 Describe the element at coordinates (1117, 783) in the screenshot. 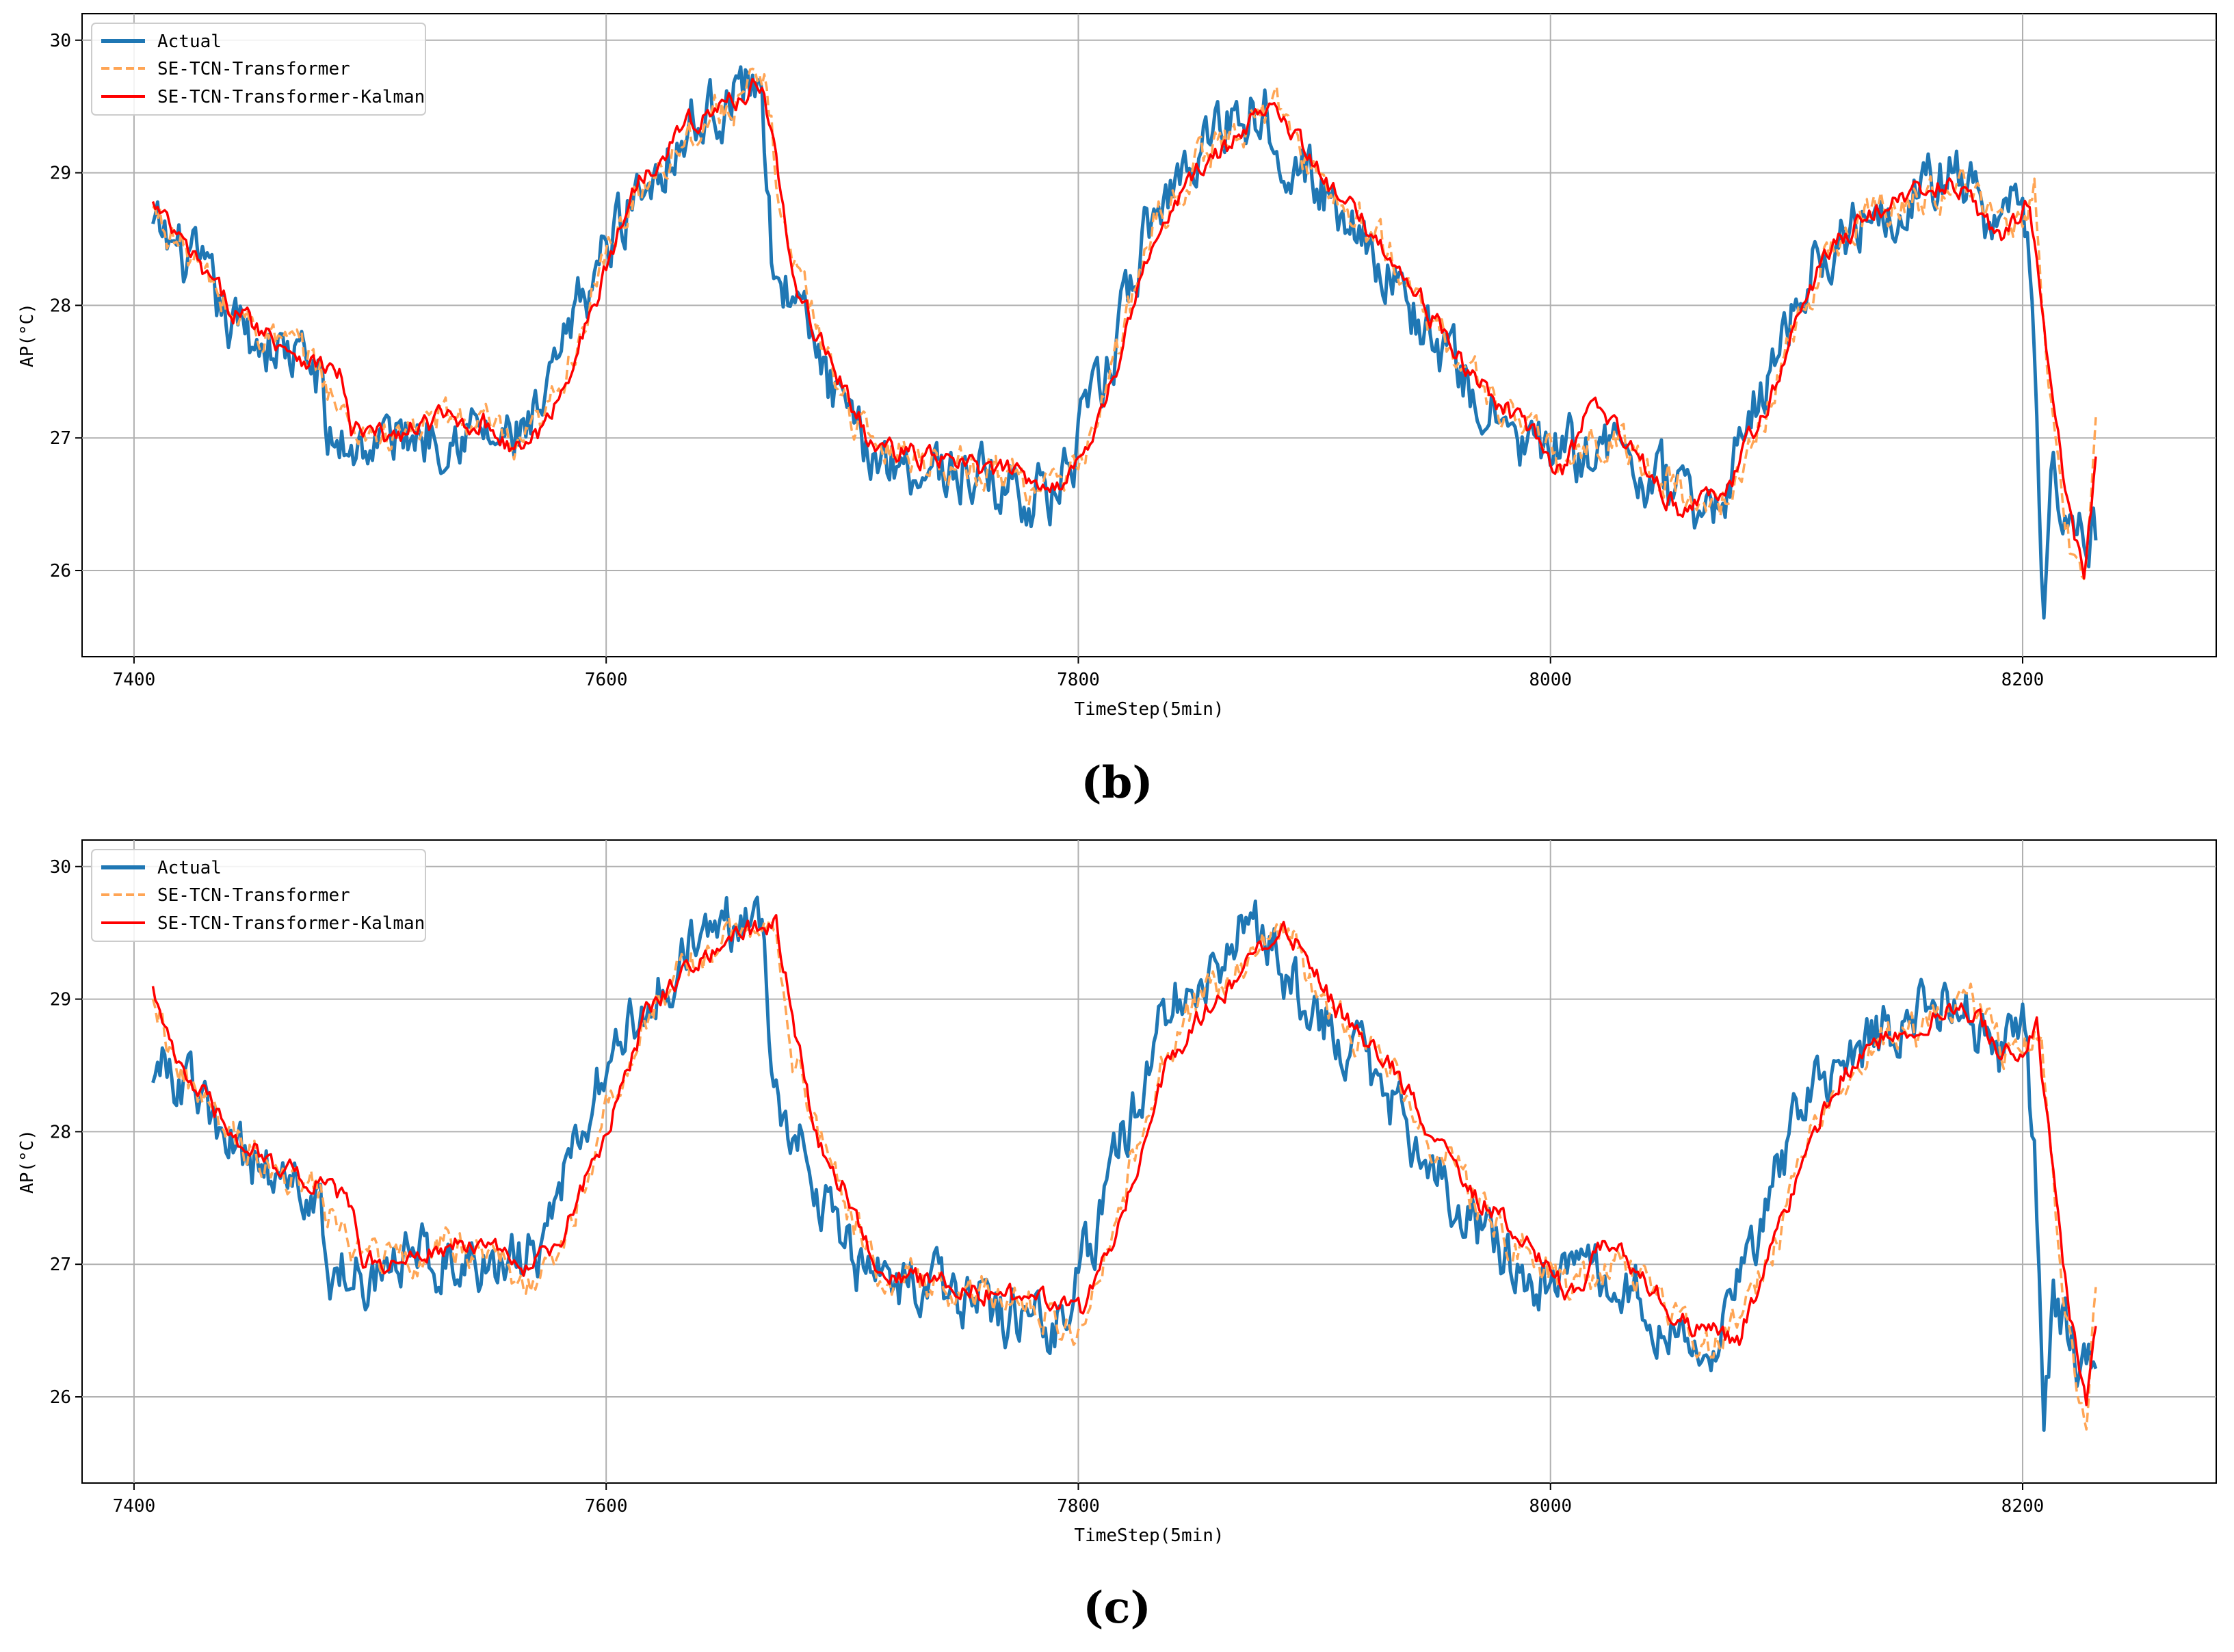

I see `panel-caption-b: (b)` at that location.